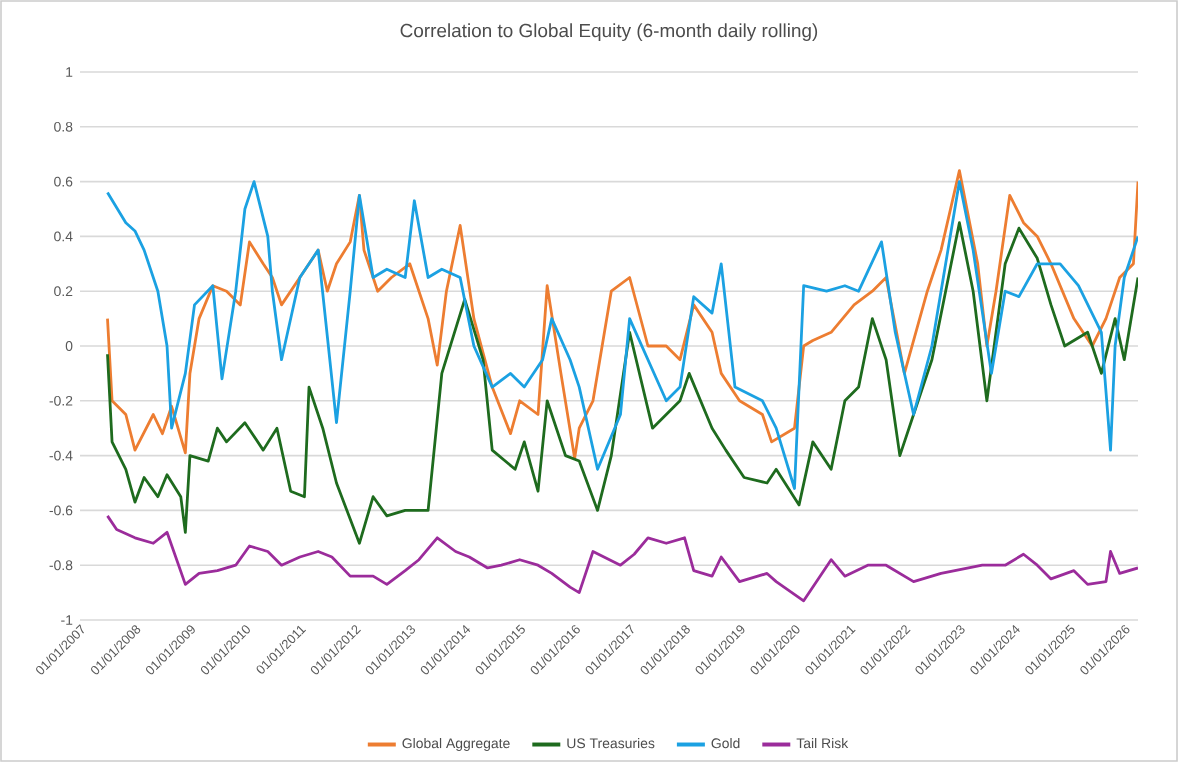 The image size is (1178, 762). Describe the element at coordinates (622, 558) in the screenshot. I see `line-series` at that location.